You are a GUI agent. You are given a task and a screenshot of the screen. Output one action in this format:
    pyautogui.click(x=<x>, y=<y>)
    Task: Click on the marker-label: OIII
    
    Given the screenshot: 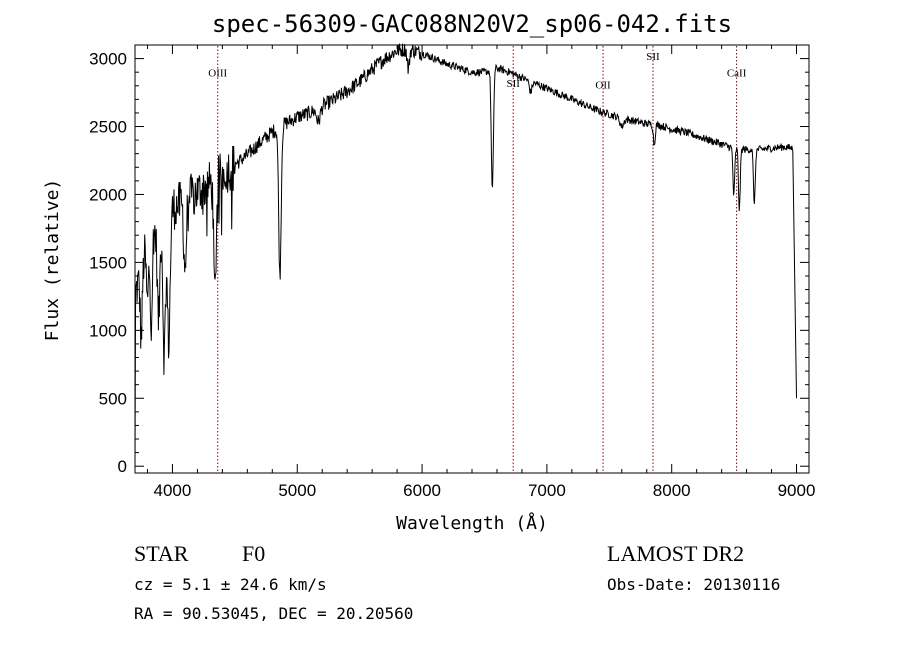 What is the action you would take?
    pyautogui.click(x=217, y=73)
    